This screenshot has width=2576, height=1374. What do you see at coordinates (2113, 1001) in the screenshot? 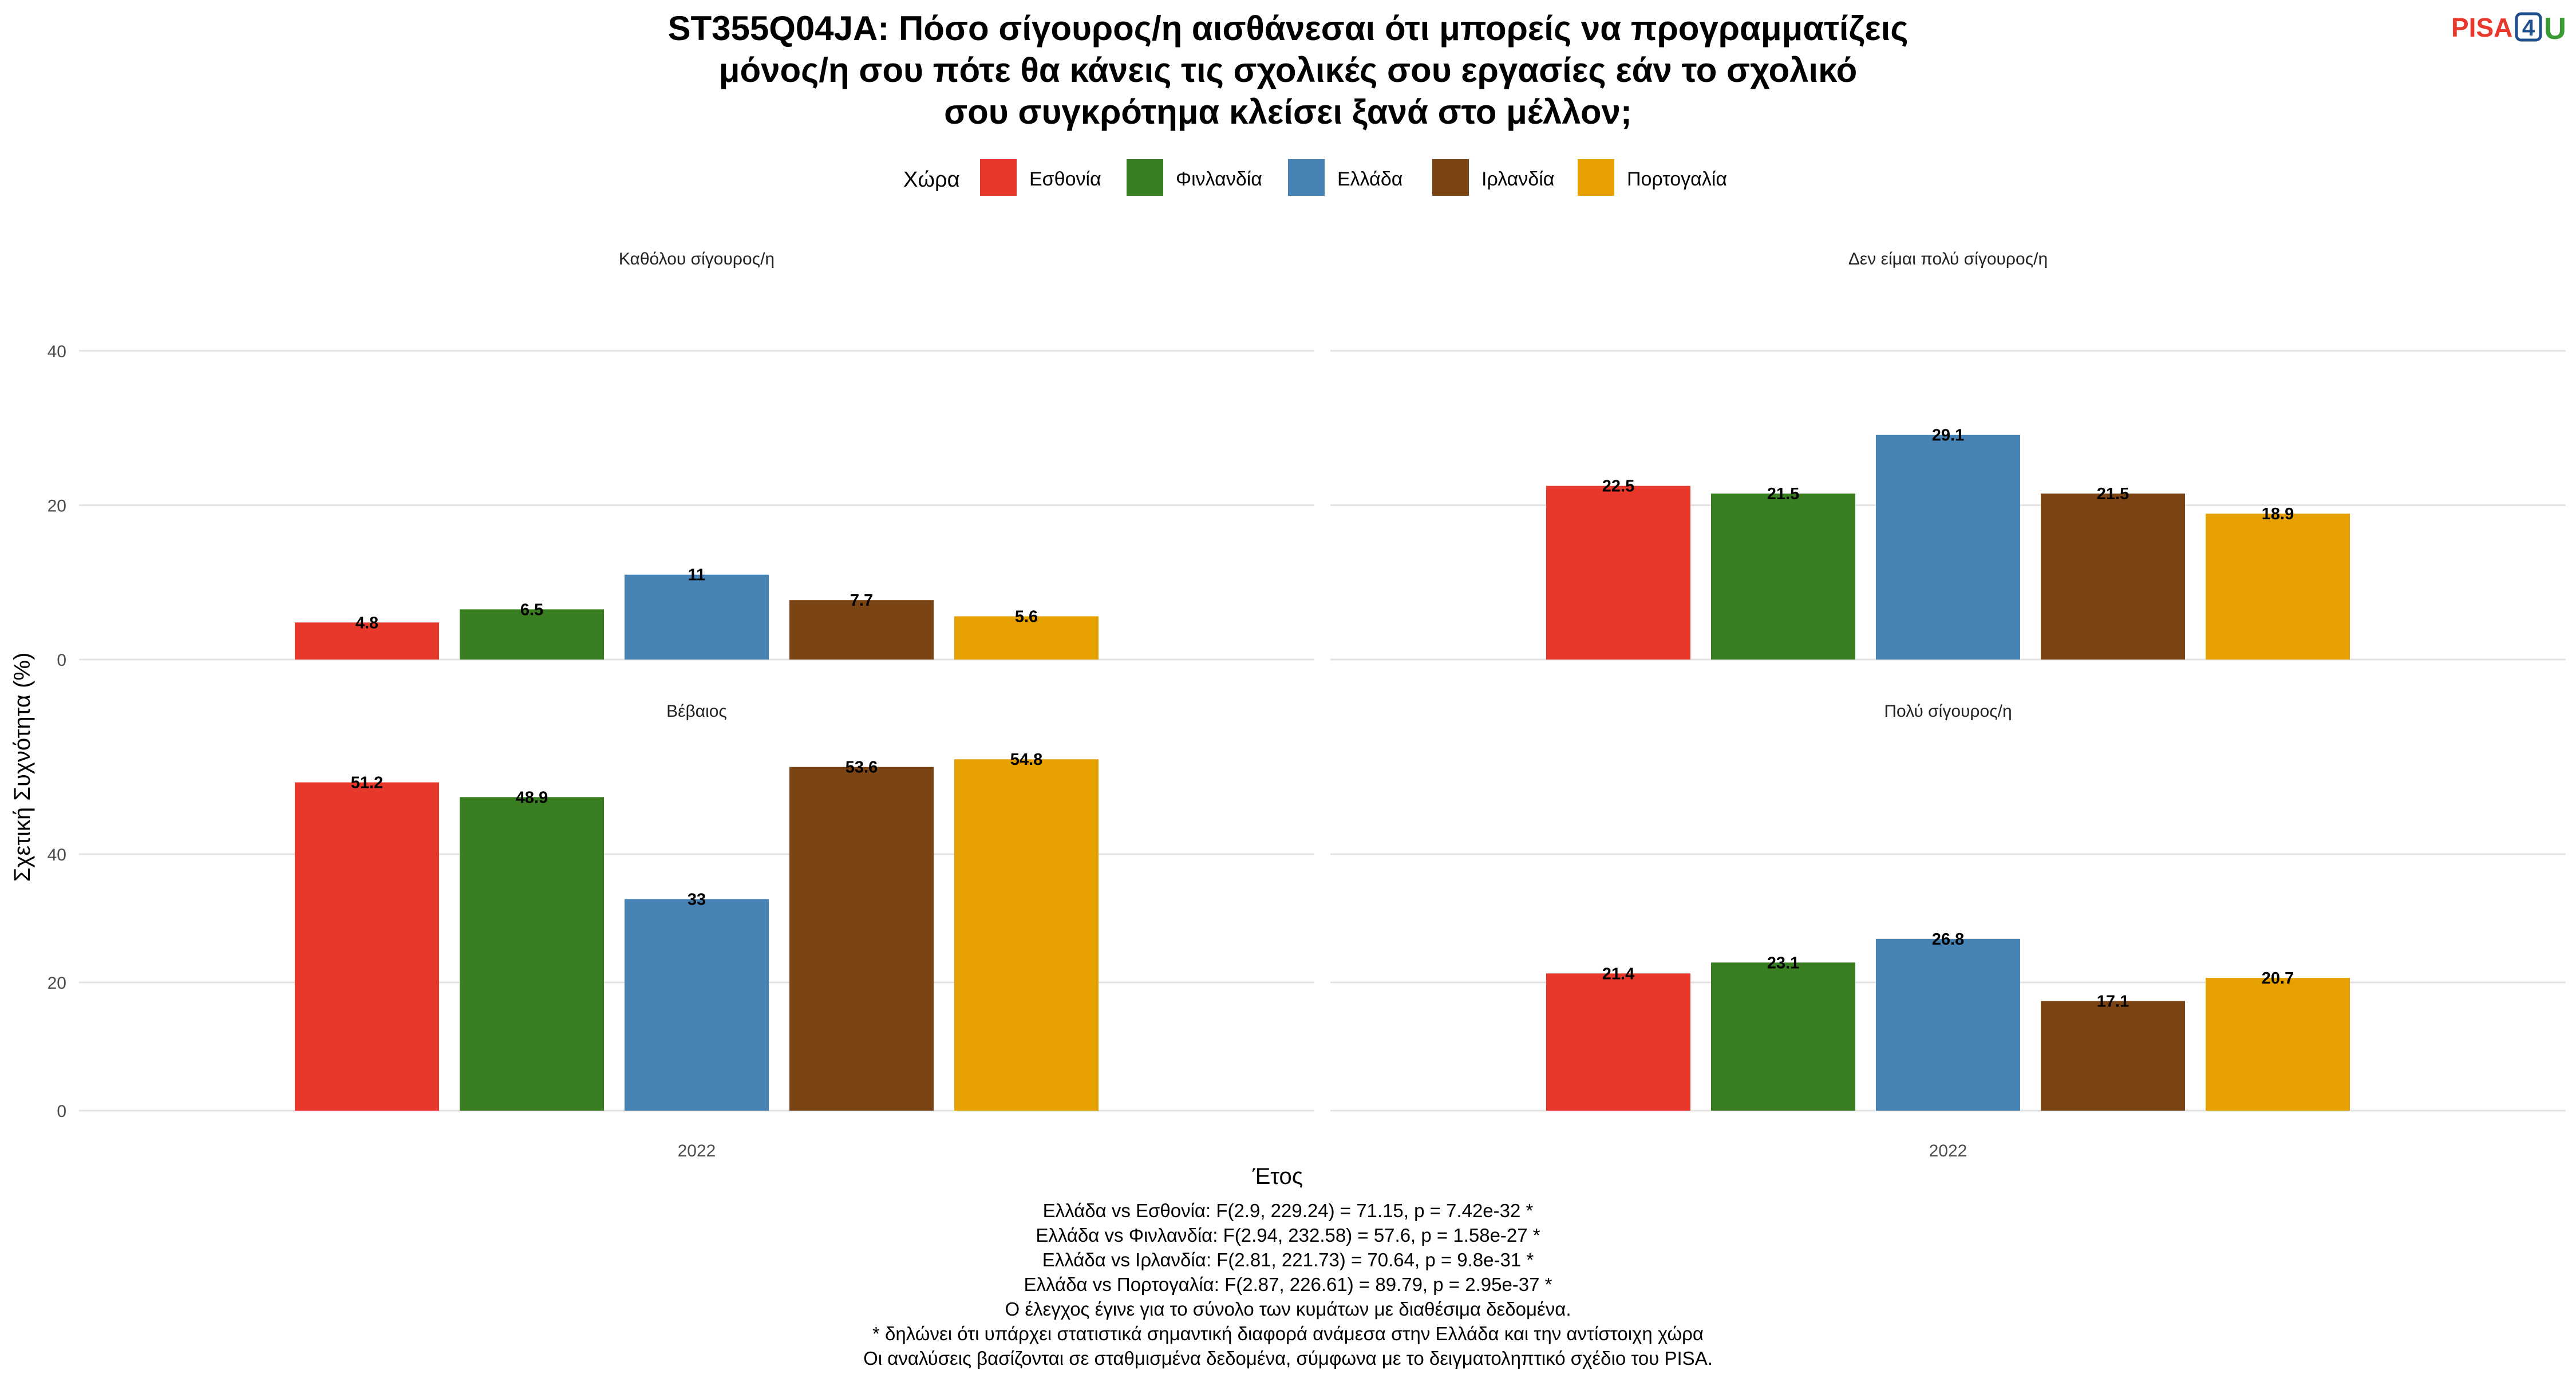
I see `bar-value-label: 17.1` at bounding box center [2113, 1001].